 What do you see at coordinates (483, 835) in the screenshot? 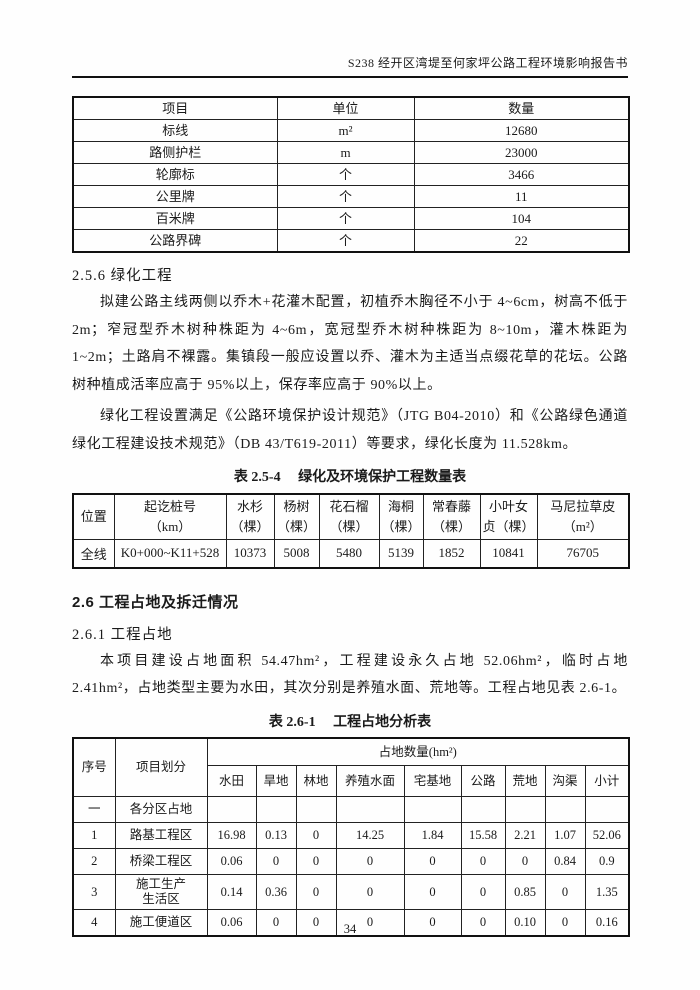
I see `land-cell: 15.58` at bounding box center [483, 835].